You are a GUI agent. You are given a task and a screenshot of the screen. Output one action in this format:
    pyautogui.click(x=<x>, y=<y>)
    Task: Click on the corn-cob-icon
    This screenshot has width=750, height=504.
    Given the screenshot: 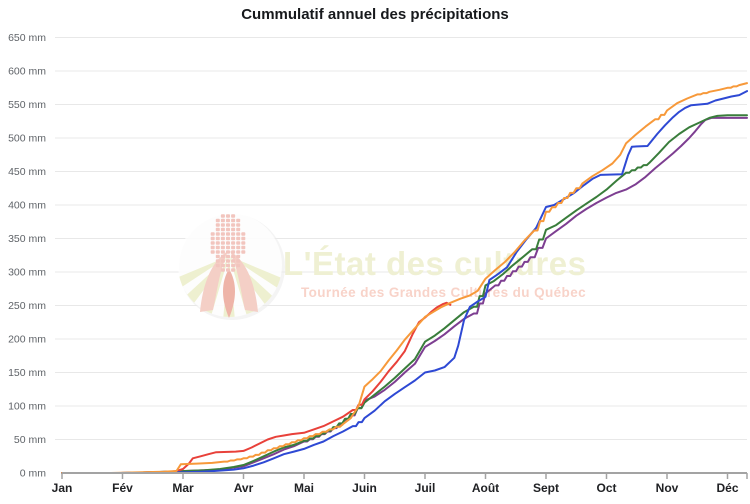 What is the action you would take?
    pyautogui.click(x=228, y=243)
    